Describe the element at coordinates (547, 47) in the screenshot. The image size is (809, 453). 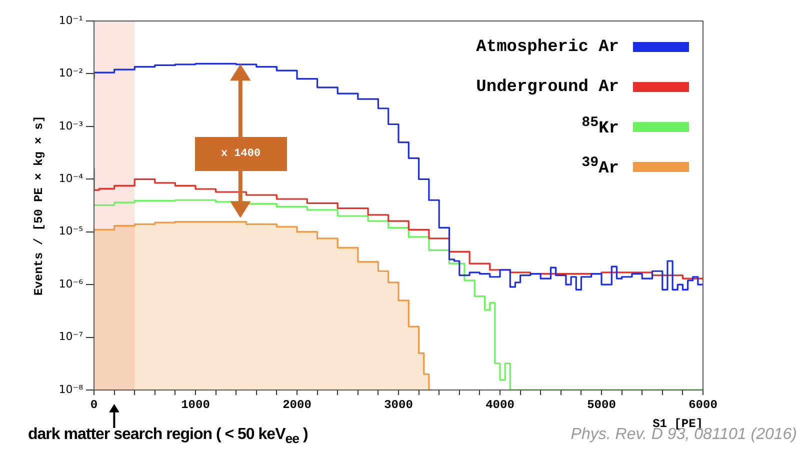
I see `legend-label: Atmospheric Ar` at that location.